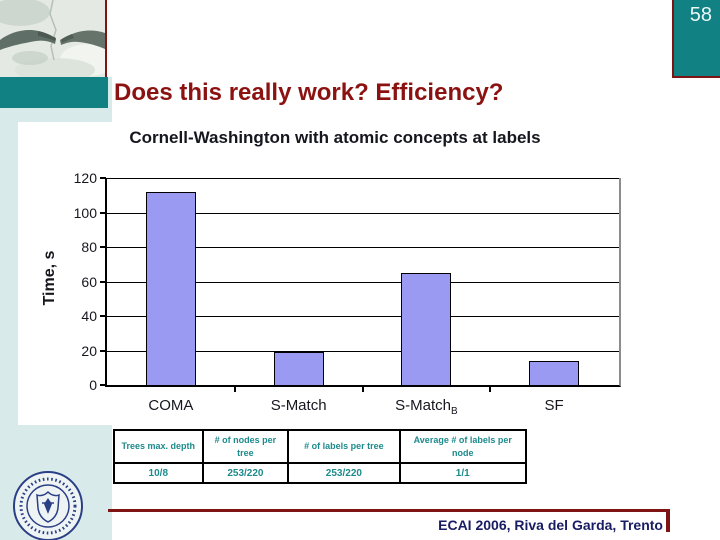 This screenshot has height=540, width=720. Describe the element at coordinates (245, 446) in the screenshot. I see `stats-table-header-cell: # of nodes per tree` at that location.